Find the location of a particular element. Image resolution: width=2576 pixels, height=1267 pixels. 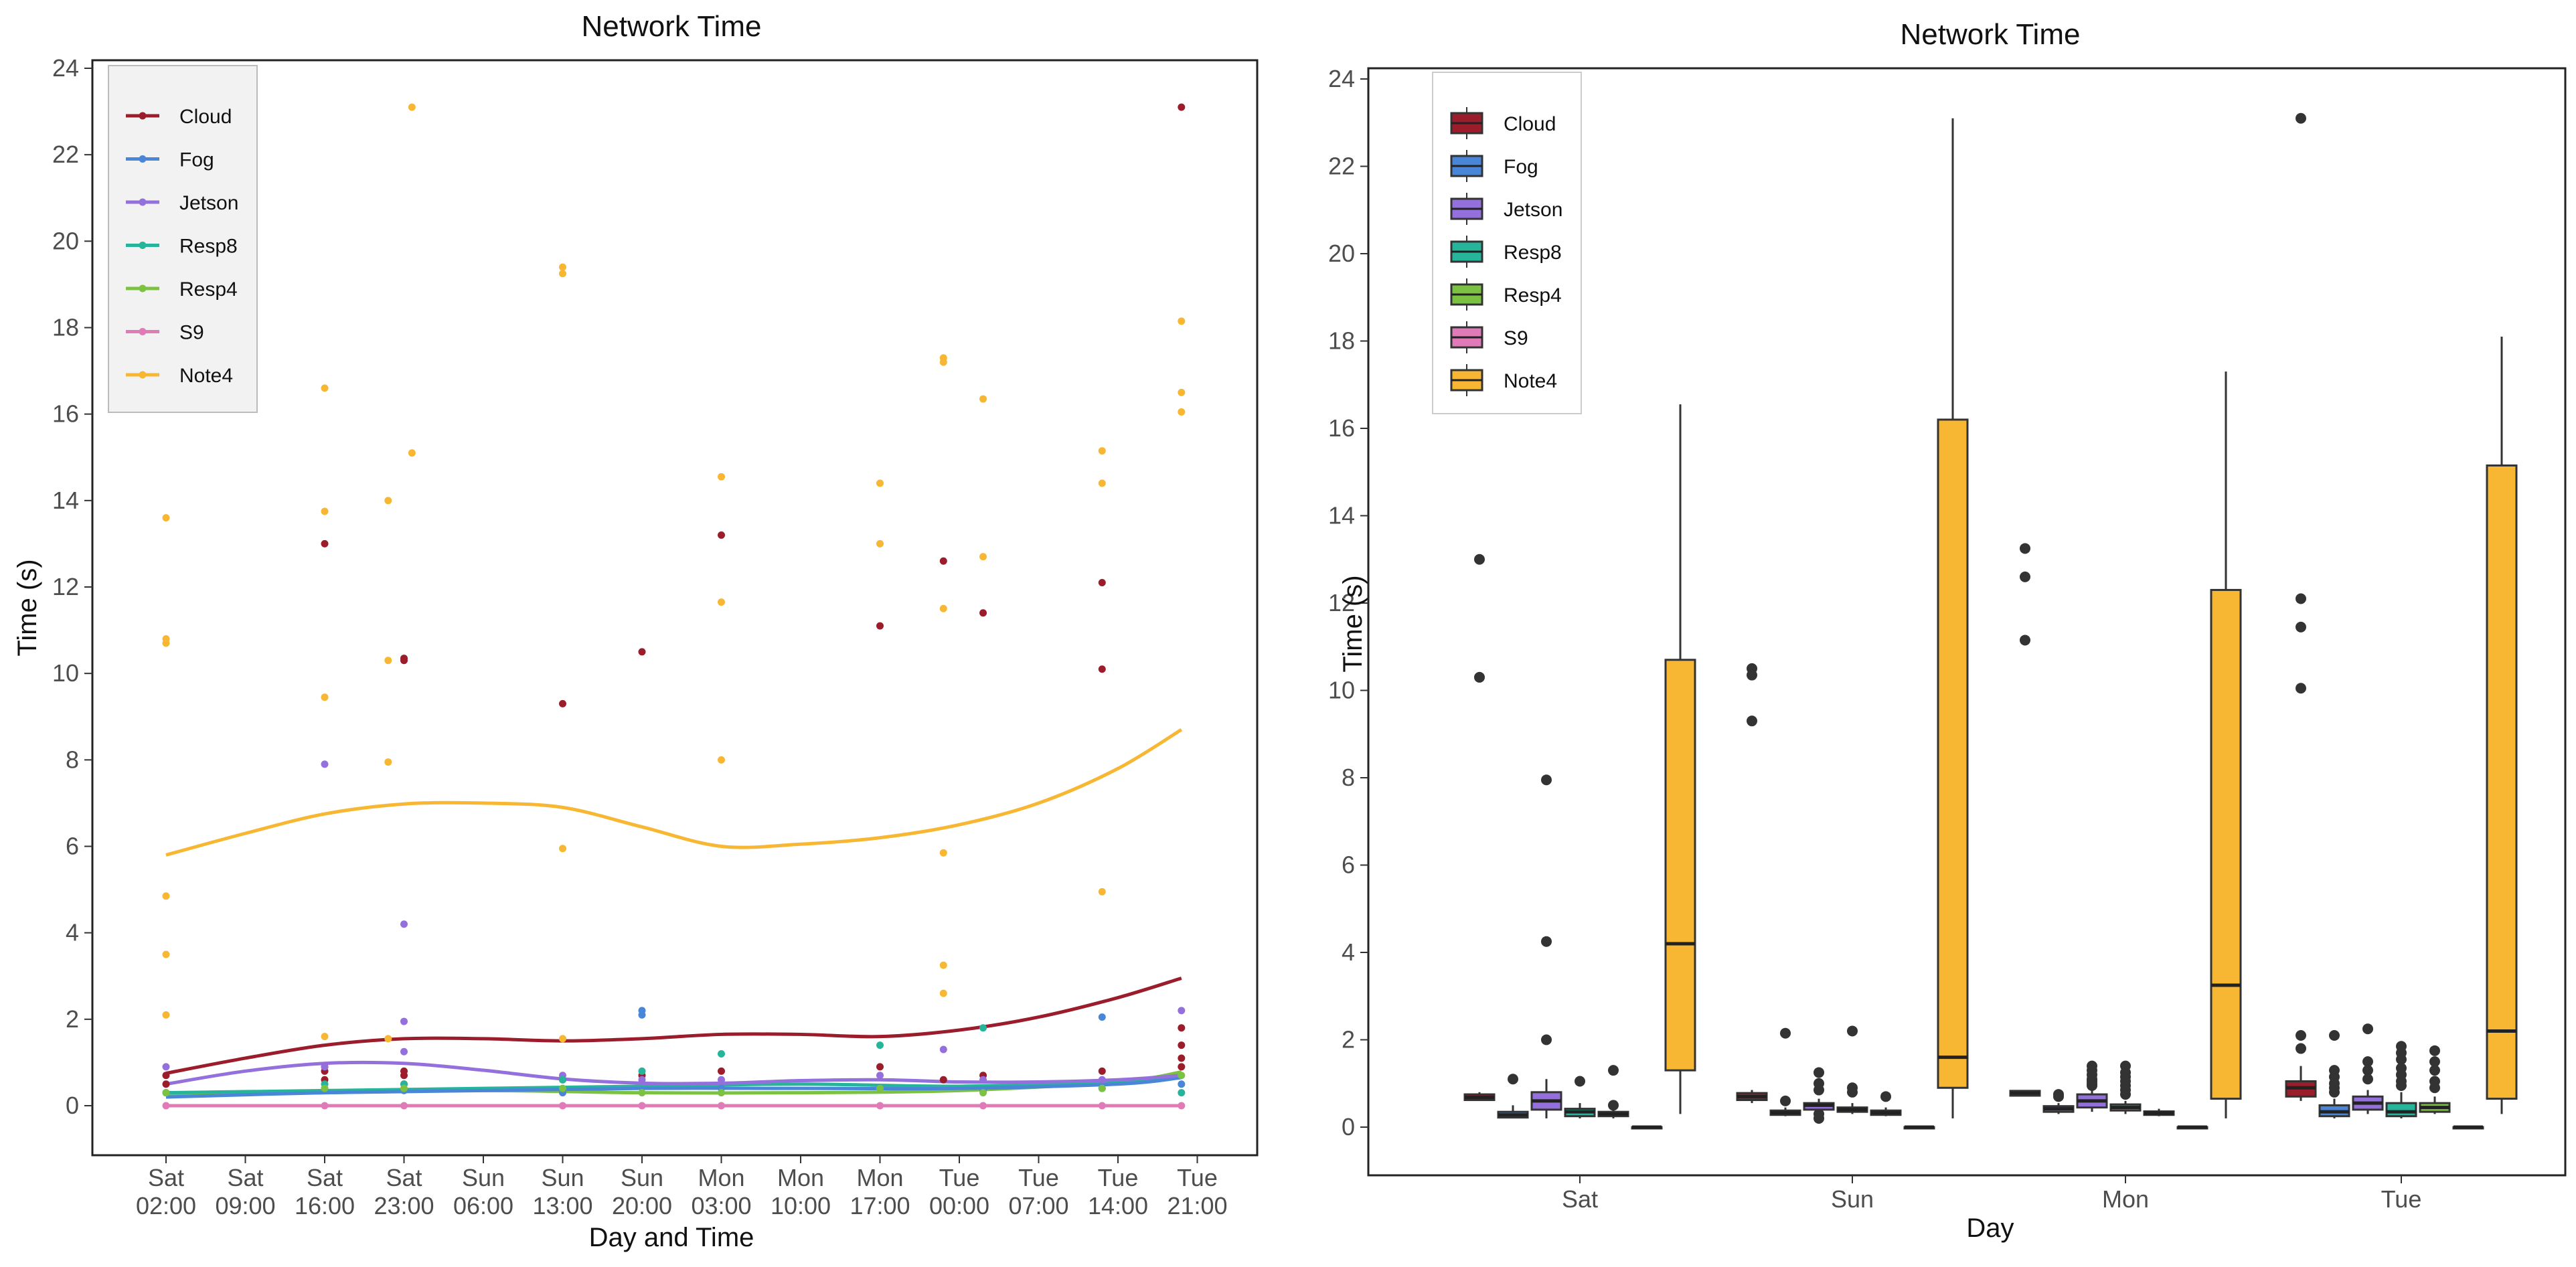

x-tick-time: 17:00 is located at coordinates (880, 1205).